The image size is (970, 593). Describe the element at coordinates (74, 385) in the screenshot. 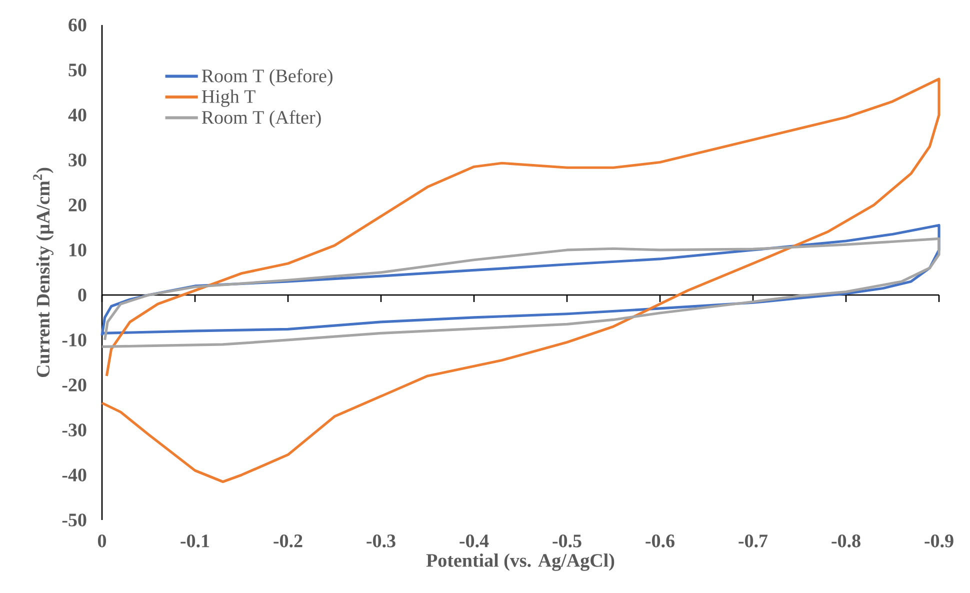

I see `y-tick-label: -20` at that location.